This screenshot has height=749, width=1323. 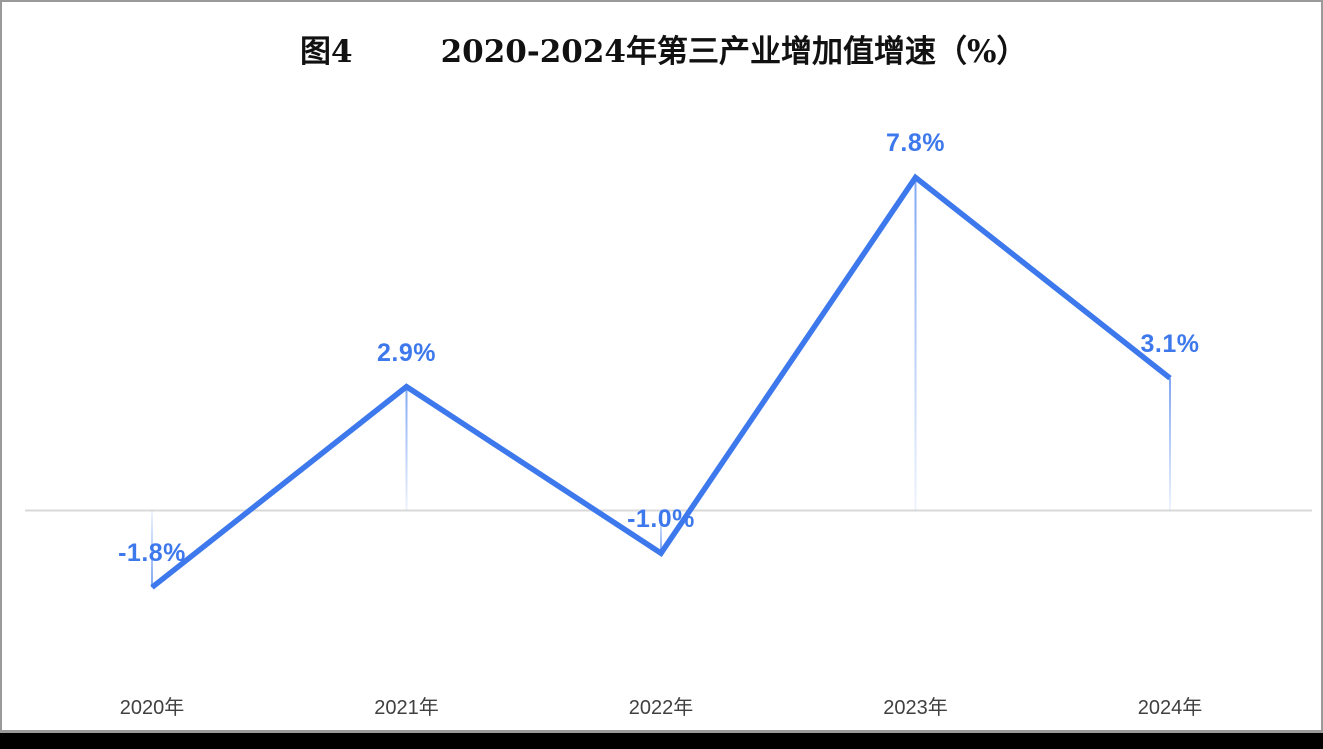 What do you see at coordinates (734, 52) in the screenshot?
I see `chart-title-text: 2020-2024年第三产业增加值增速（%）` at bounding box center [734, 52].